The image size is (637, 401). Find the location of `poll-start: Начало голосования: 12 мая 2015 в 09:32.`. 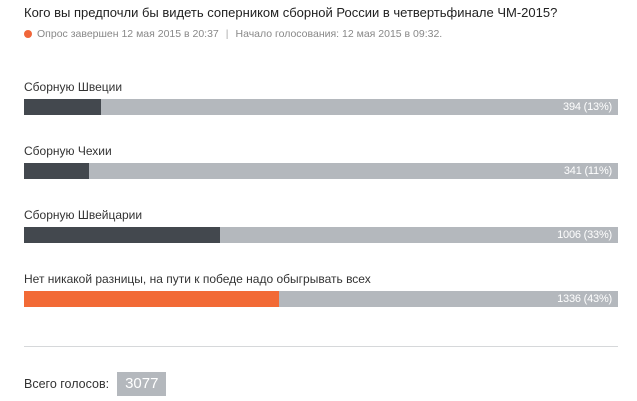

poll-start: Начало голосования: 12 мая 2015 в 09:32. is located at coordinates (339, 34).